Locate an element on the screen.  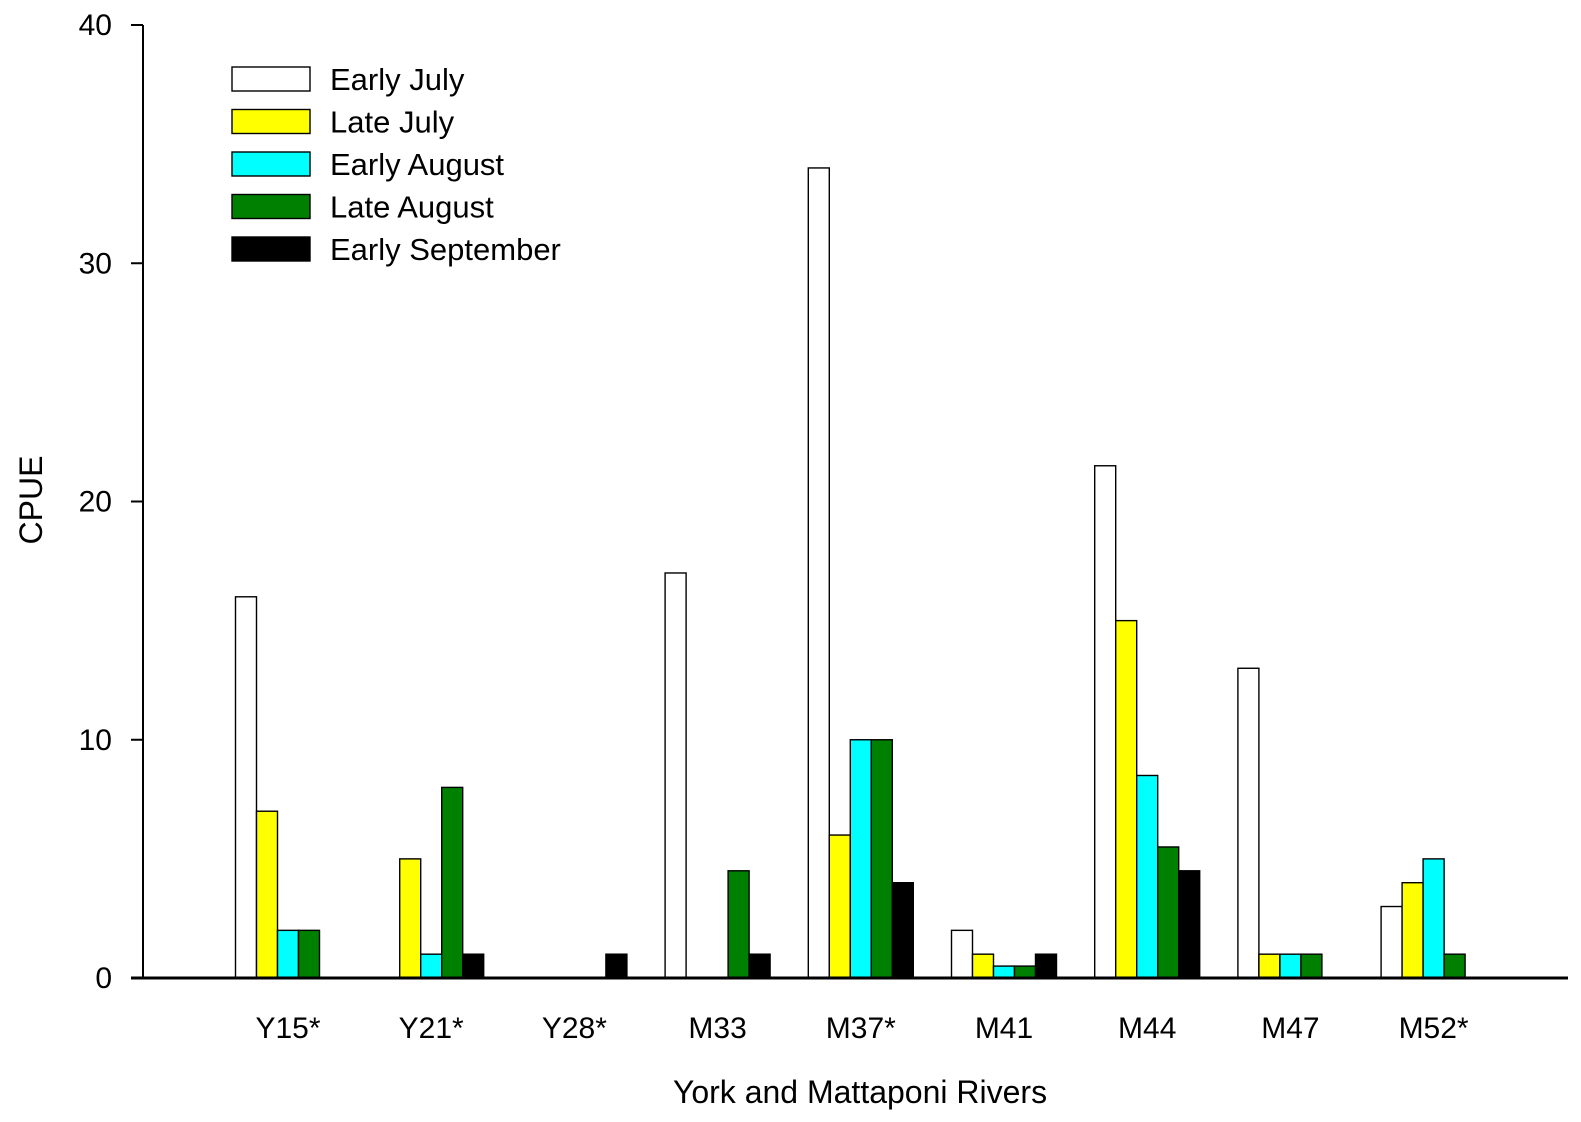
x-tick-label-y28: Y28* is located at coordinates (574, 1028).